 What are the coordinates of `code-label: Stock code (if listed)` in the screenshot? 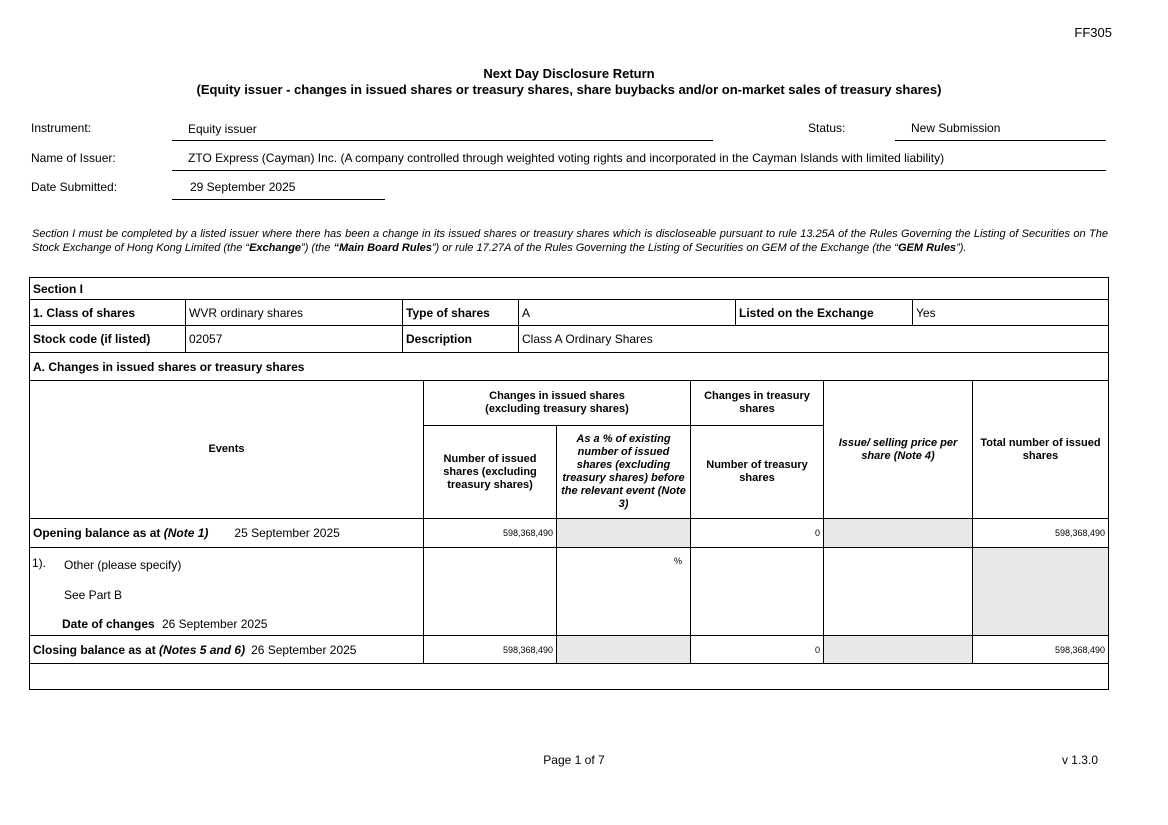 It's located at (107, 339).